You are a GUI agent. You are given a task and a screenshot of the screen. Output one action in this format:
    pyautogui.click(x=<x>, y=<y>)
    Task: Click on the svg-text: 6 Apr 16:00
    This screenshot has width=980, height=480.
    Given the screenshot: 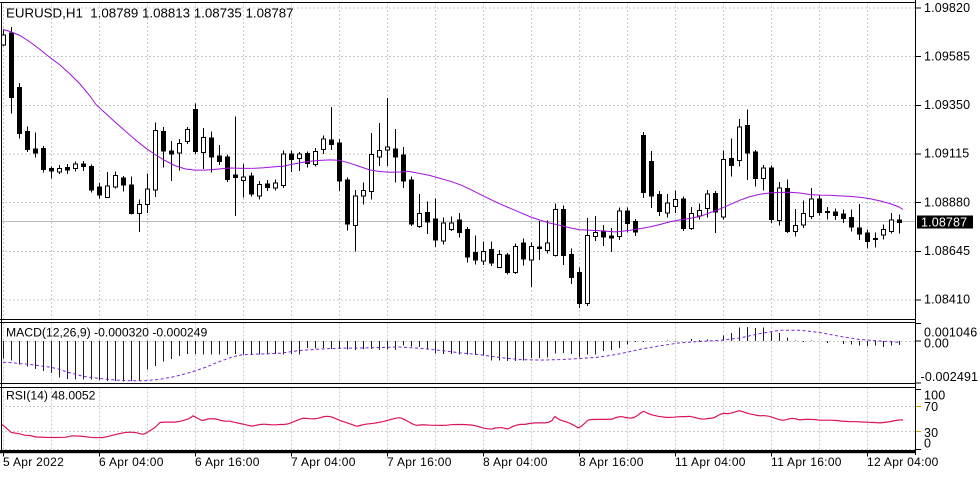 What is the action you would take?
    pyautogui.click(x=227, y=462)
    